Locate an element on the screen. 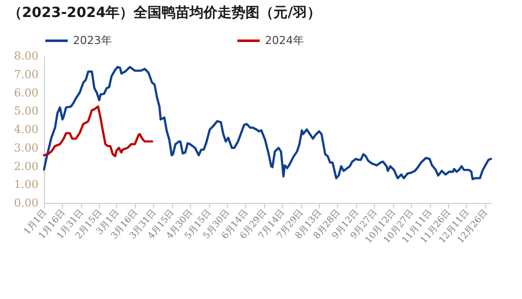 The height and width of the screenshot is (299, 522). chart-title: （2023-2024年）全国鸭苗均价走势图（元/羽） is located at coordinates (164, 13).